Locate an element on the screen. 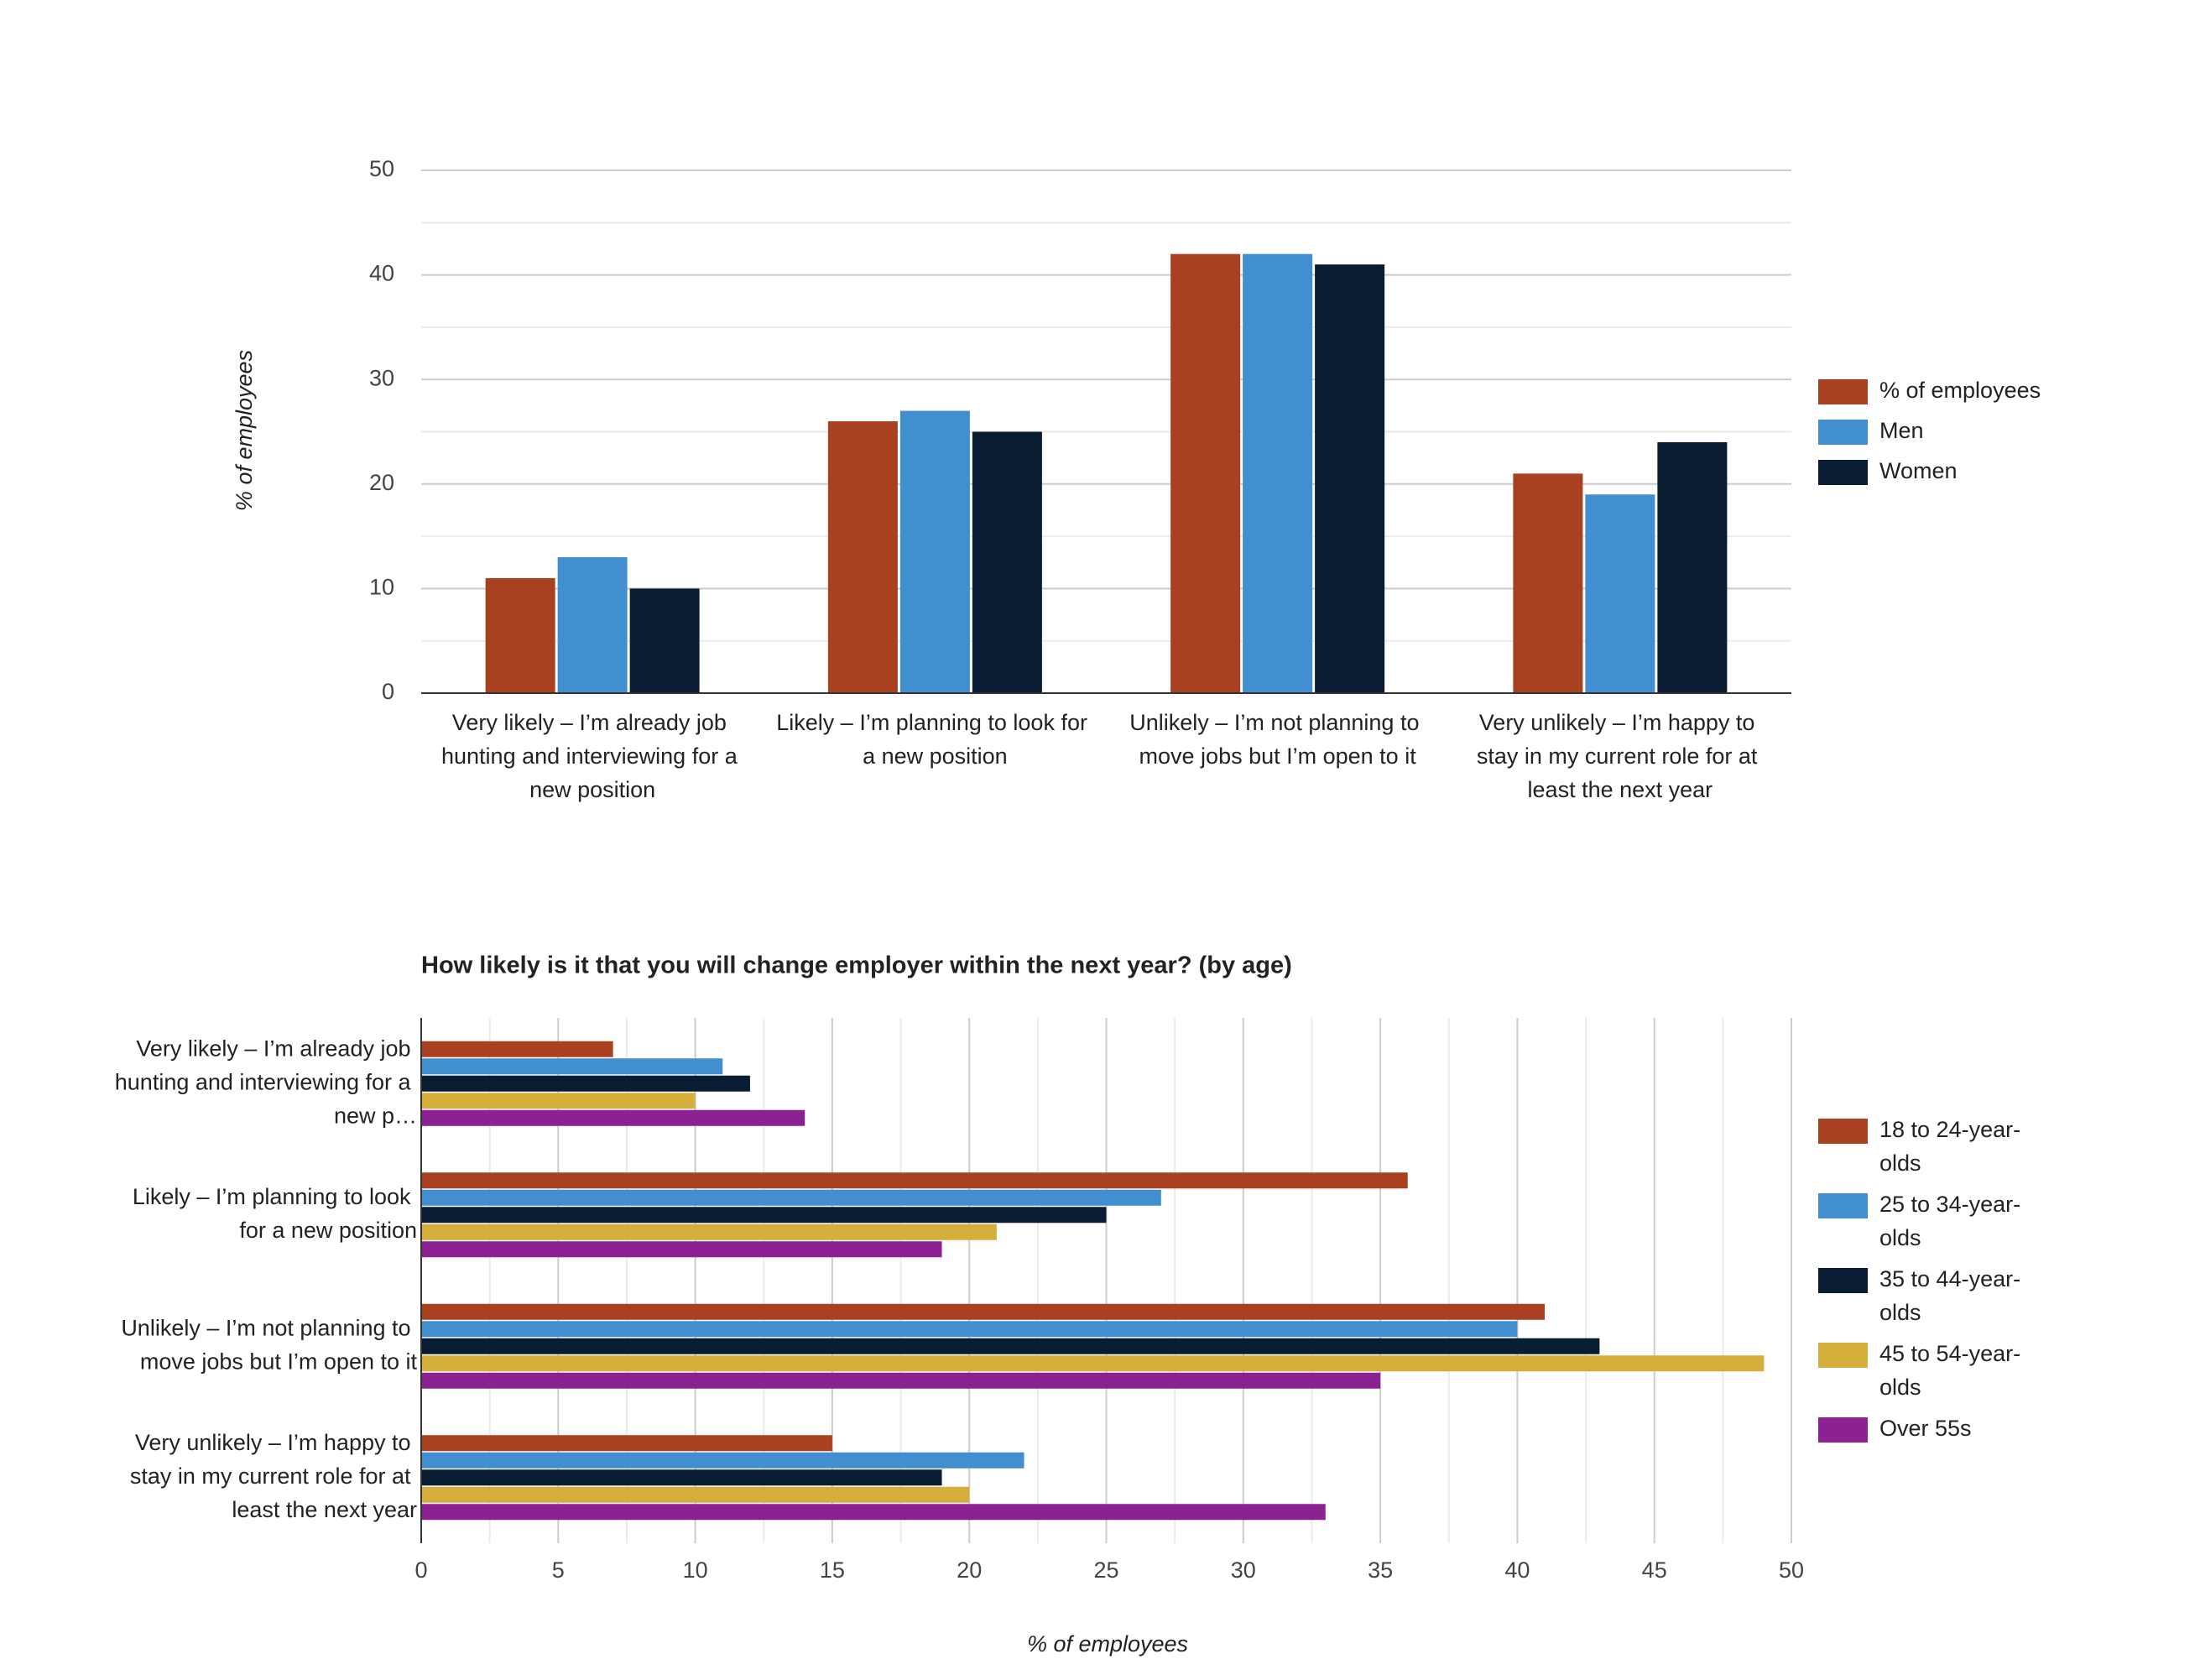 The height and width of the screenshot is (1680, 2200). legend-label: 35 to 44-year-olds is located at coordinates (1949, 1295).